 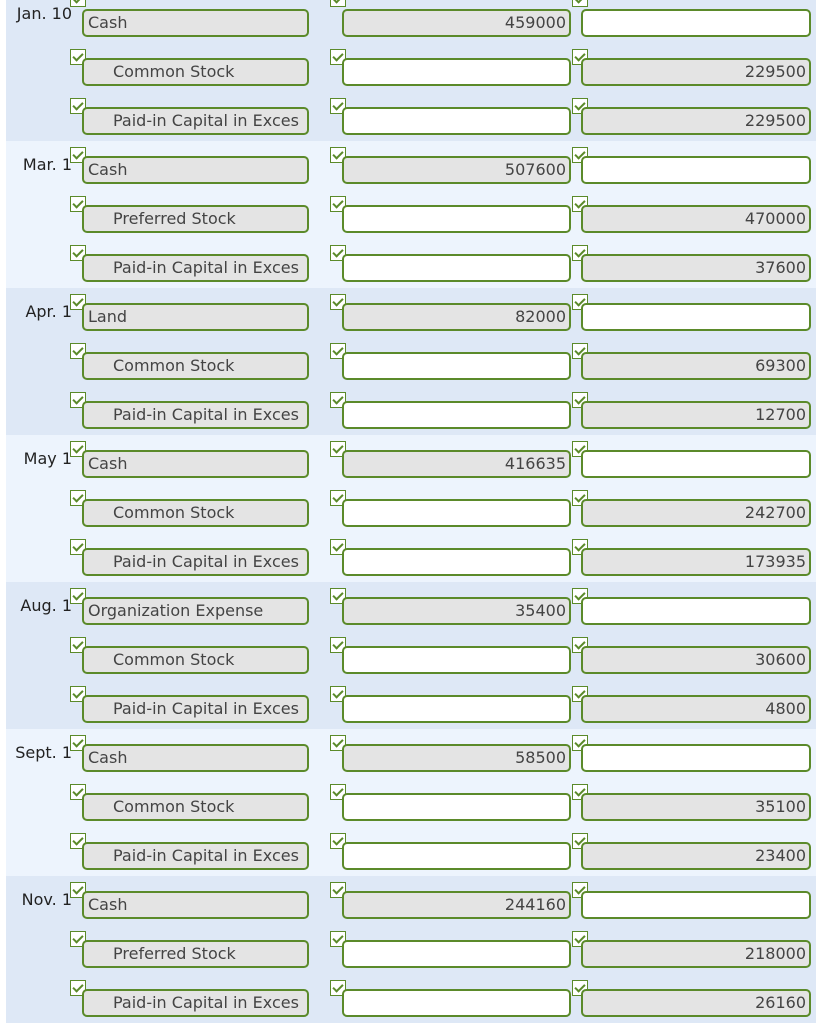 I want to click on debit-amount-field: 416635, so click(x=456, y=464).